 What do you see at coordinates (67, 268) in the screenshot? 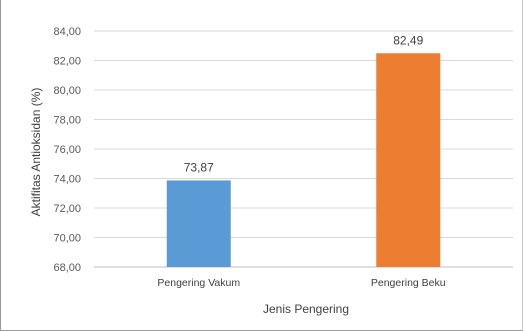
I see `y-tick-label: 68,00` at bounding box center [67, 268].